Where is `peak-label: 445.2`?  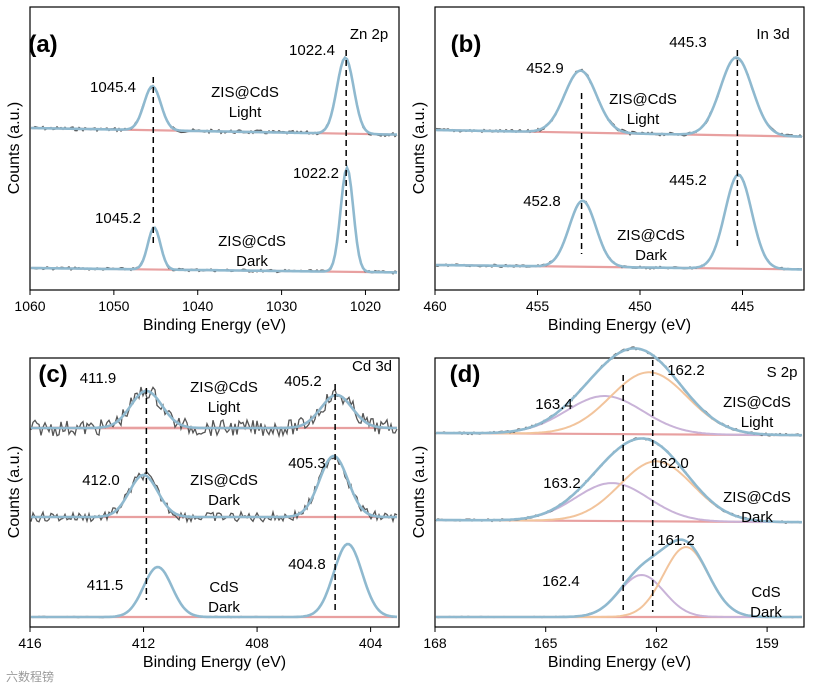
peak-label: 445.2 is located at coordinates (688, 180).